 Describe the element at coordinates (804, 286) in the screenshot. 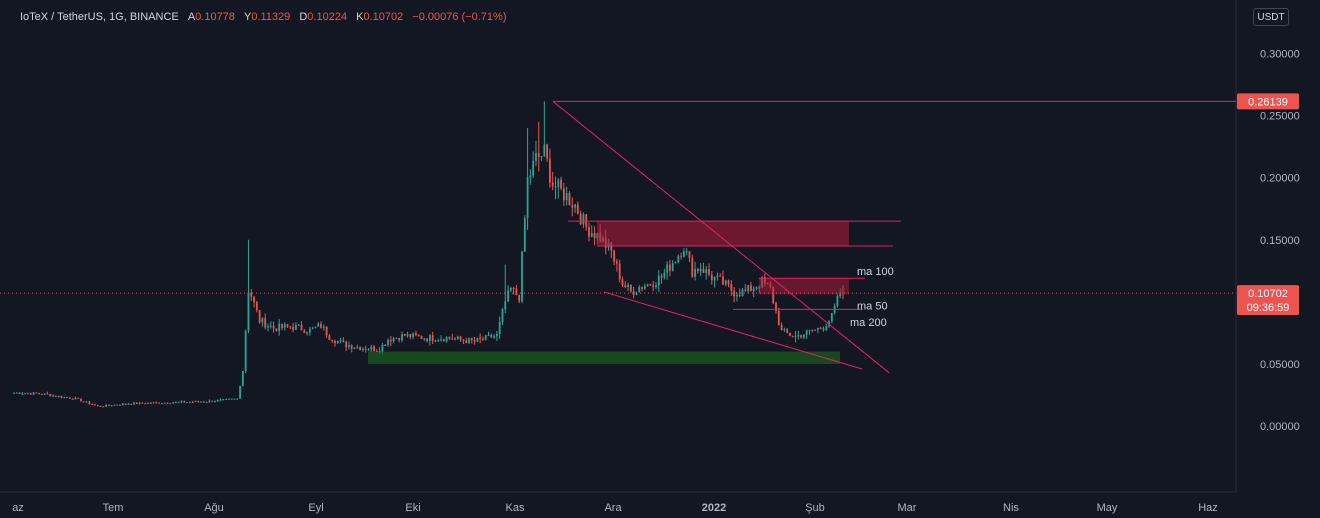

I see `ma-zone` at that location.